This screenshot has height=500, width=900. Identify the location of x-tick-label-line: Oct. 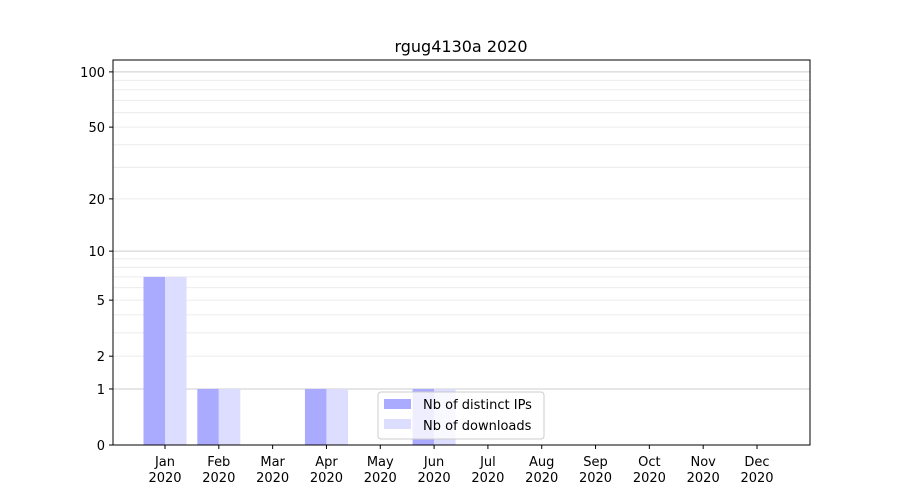
(649, 462).